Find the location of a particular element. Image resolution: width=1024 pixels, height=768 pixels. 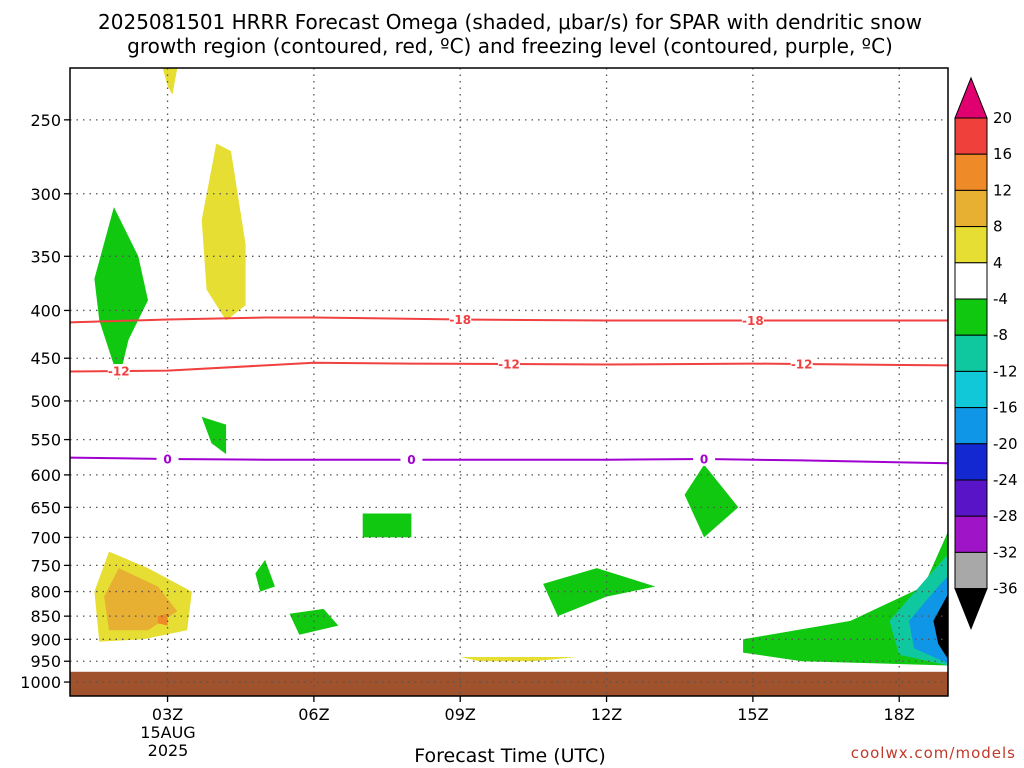

y-tick-label-1000: 1000 is located at coordinates (40, 682).